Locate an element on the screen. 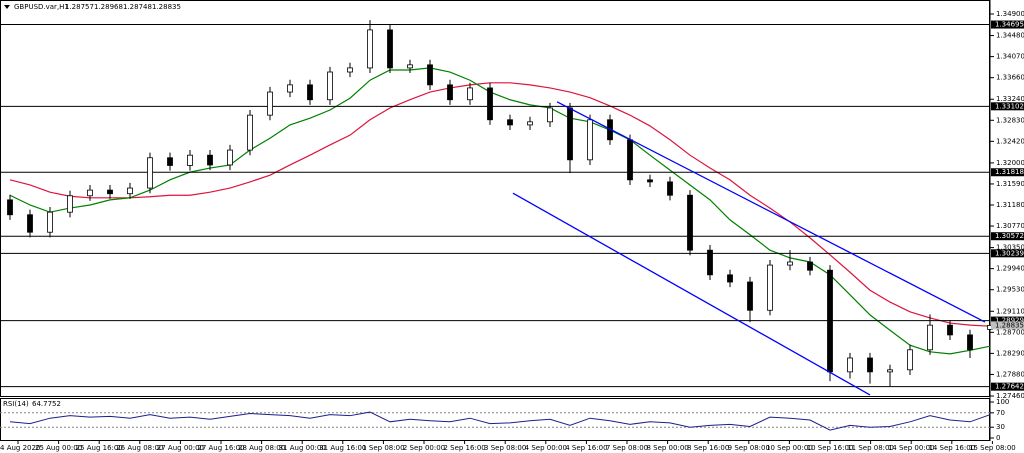 Image resolution: width=1024 pixels, height=453 pixels. x-tick-label: 3 Sep 08:00 is located at coordinates (505, 448).